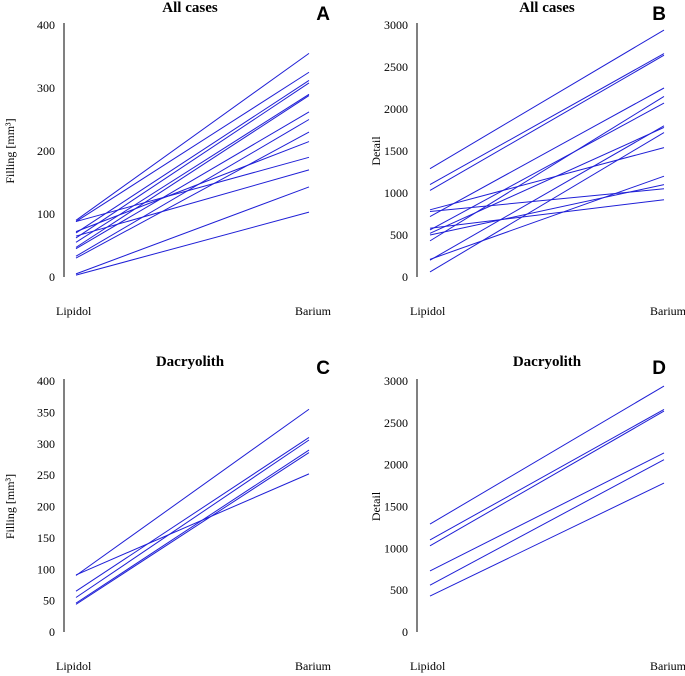  I want to click on panel-c-x-category-label: Barium, so click(313, 666).